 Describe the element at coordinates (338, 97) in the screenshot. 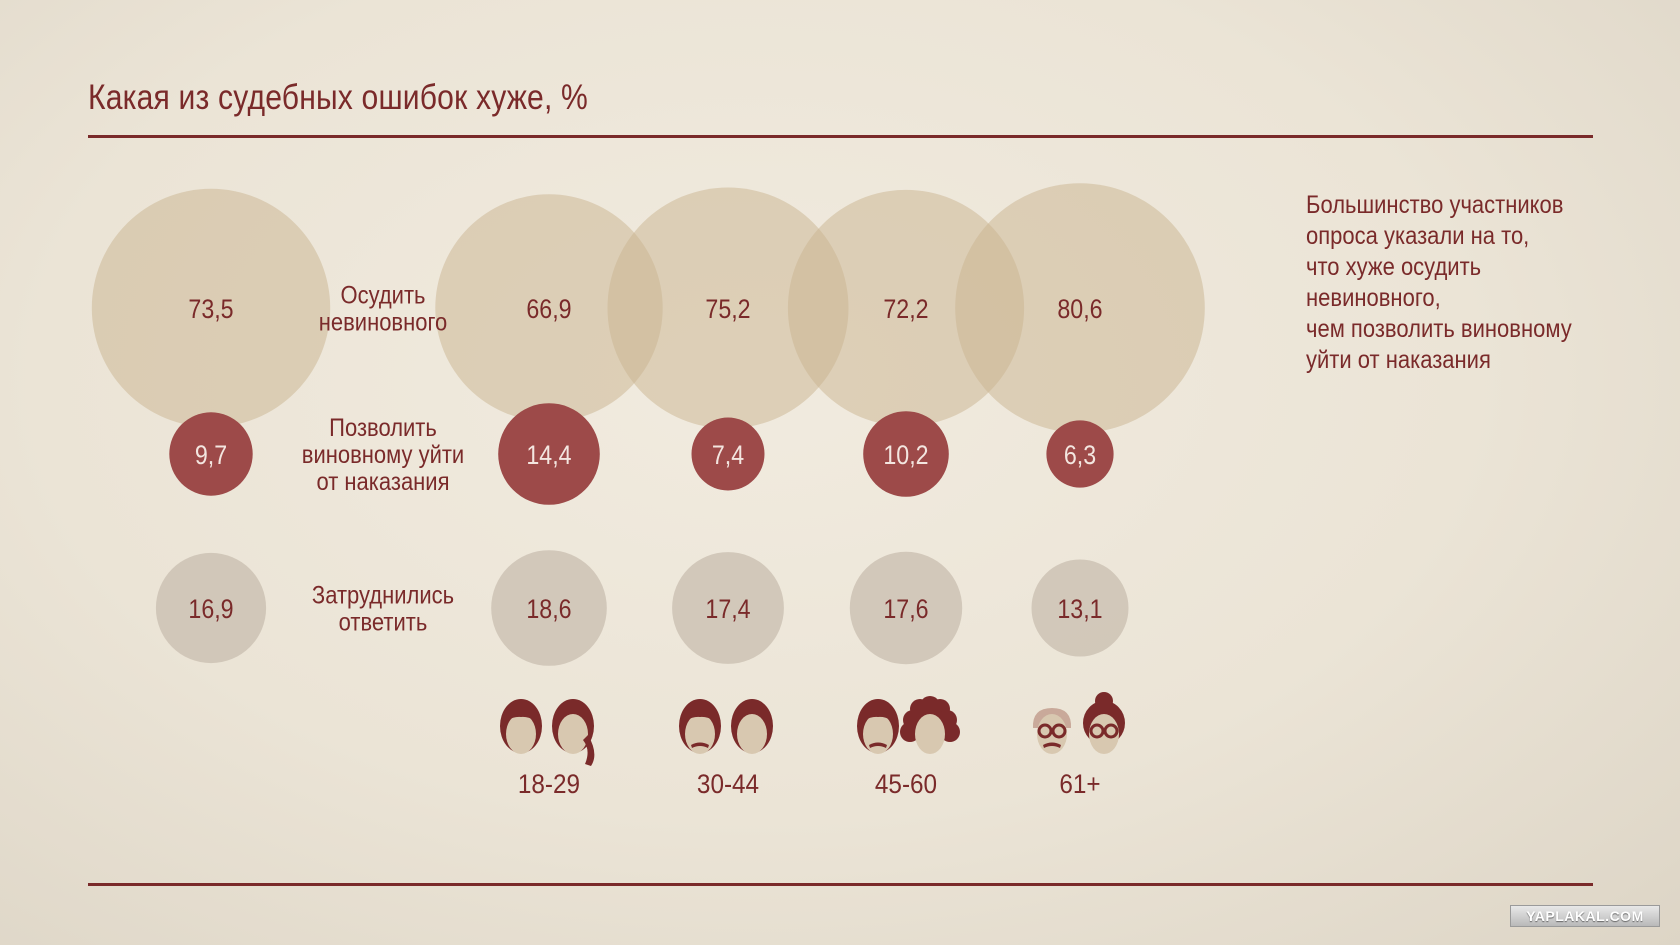

I see `page-title: Какая из судебных ошибок хуже, %` at that location.